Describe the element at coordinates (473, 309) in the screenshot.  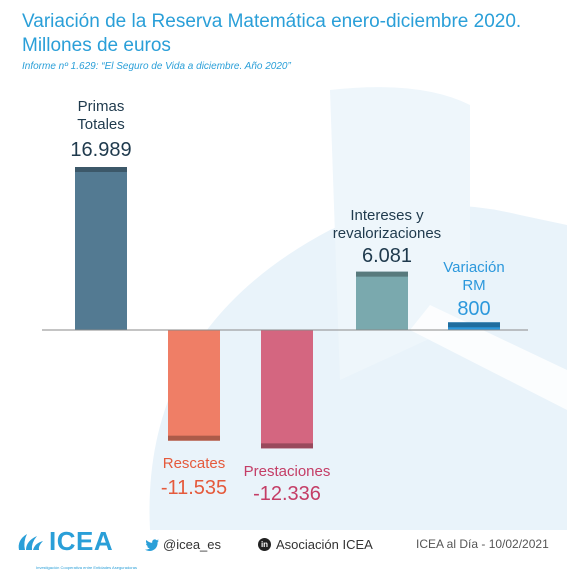
I see `value-label-variacion-rm: 800` at that location.